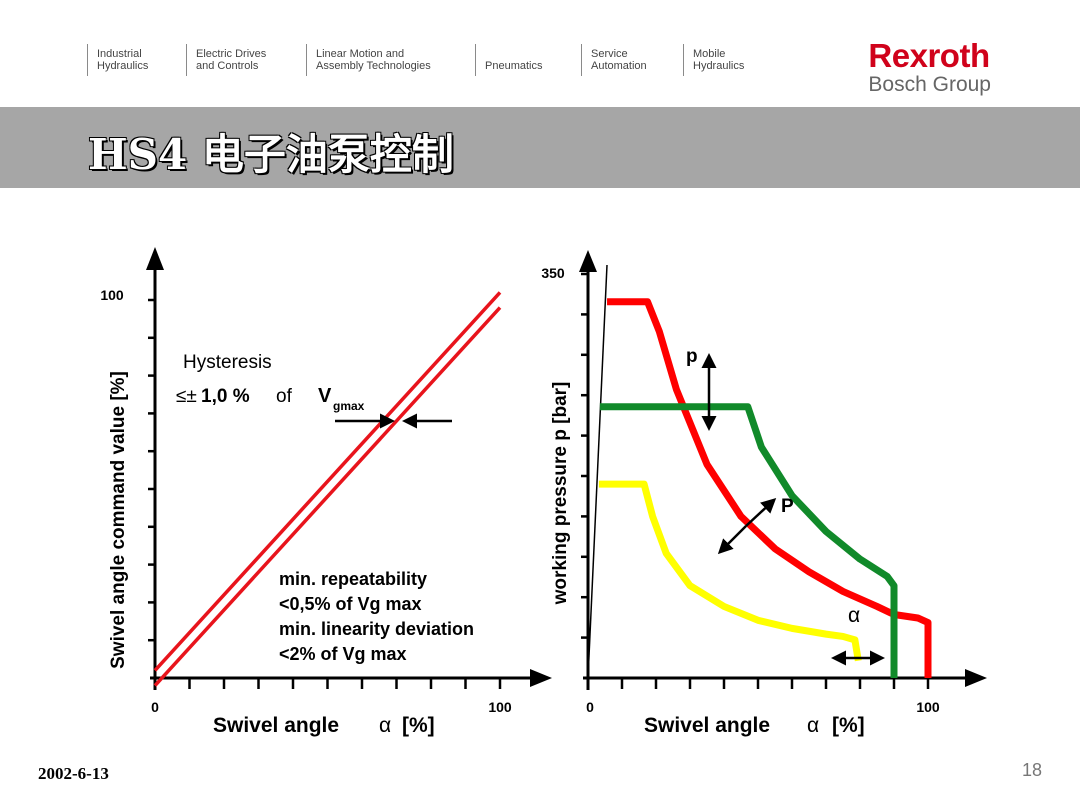 The width and height of the screenshot is (1080, 810). Describe the element at coordinates (349, 406) in the screenshot. I see `vgmax-subscript: gmax` at that location.